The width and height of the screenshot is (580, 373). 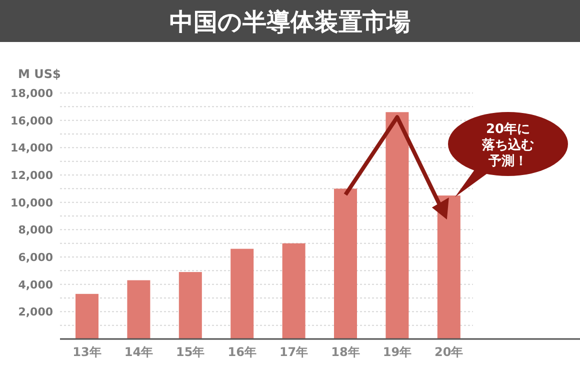 What do you see at coordinates (36, 257) in the screenshot?
I see `y-tick-label: 6,000` at bounding box center [36, 257].